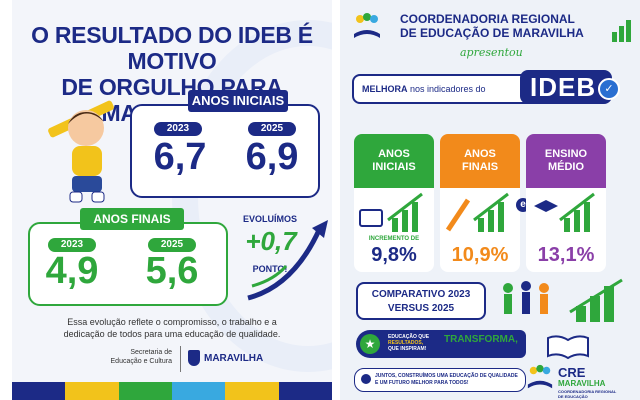 The image size is (640, 400). I want to click on location-pin-icon, so click(366, 379).